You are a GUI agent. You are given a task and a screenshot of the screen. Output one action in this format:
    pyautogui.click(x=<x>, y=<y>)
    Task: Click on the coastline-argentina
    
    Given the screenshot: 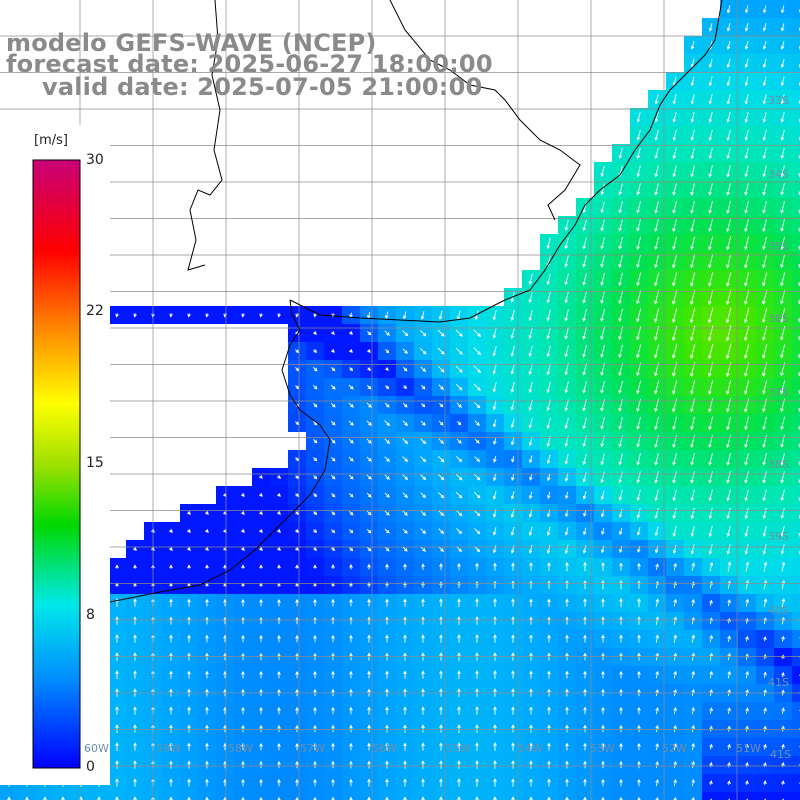 What is the action you would take?
    pyautogui.click(x=165, y=481)
    